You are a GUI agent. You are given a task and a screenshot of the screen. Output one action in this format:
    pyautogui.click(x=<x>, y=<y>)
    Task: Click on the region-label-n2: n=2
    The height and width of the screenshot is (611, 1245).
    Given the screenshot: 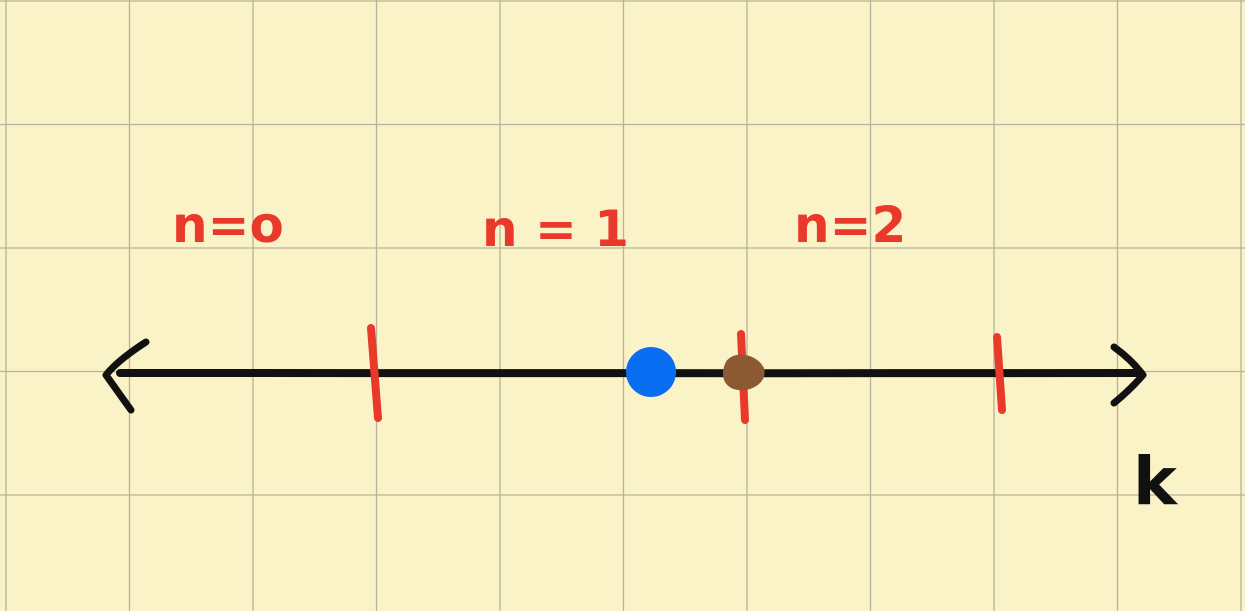 What is the action you would take?
    pyautogui.click(x=850, y=225)
    